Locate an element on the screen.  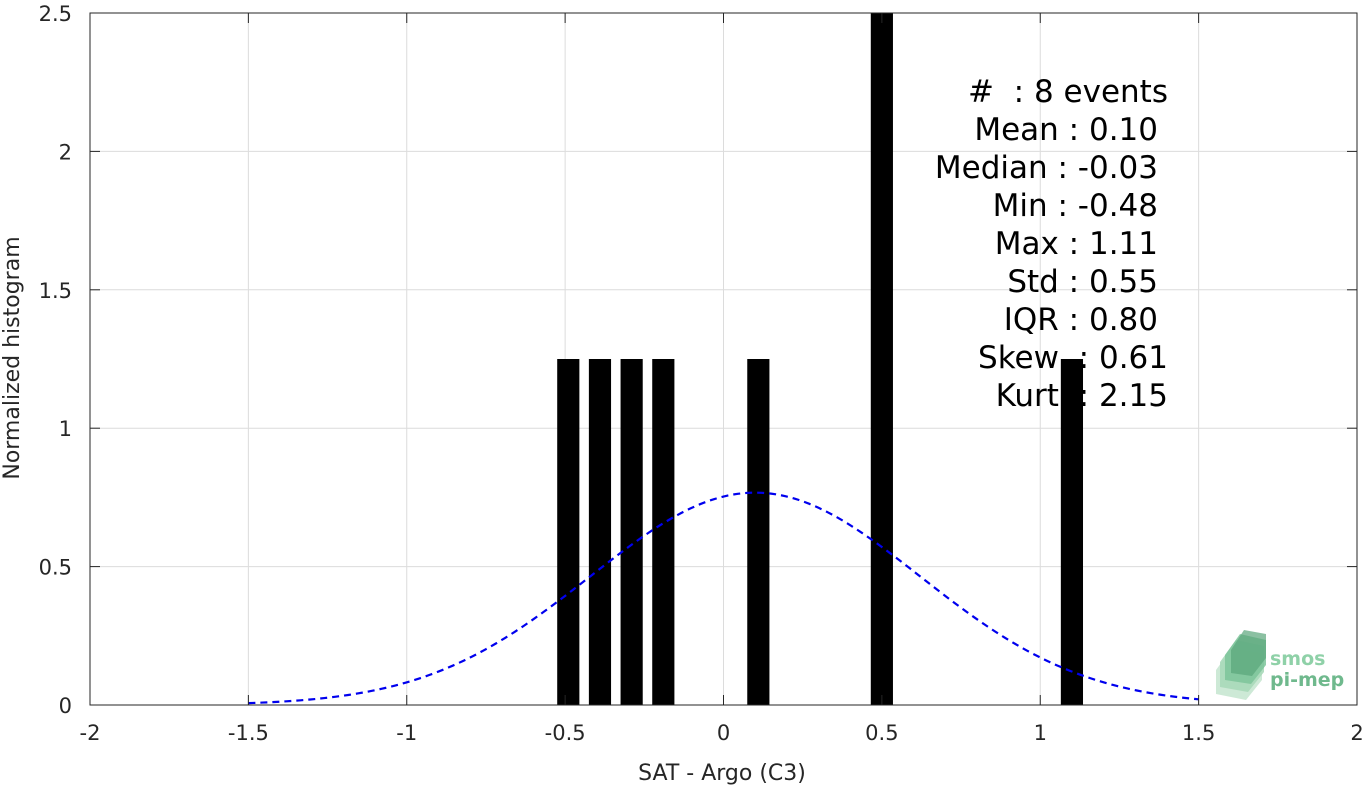
logo-mark-icon is located at coordinates (1241, 665).